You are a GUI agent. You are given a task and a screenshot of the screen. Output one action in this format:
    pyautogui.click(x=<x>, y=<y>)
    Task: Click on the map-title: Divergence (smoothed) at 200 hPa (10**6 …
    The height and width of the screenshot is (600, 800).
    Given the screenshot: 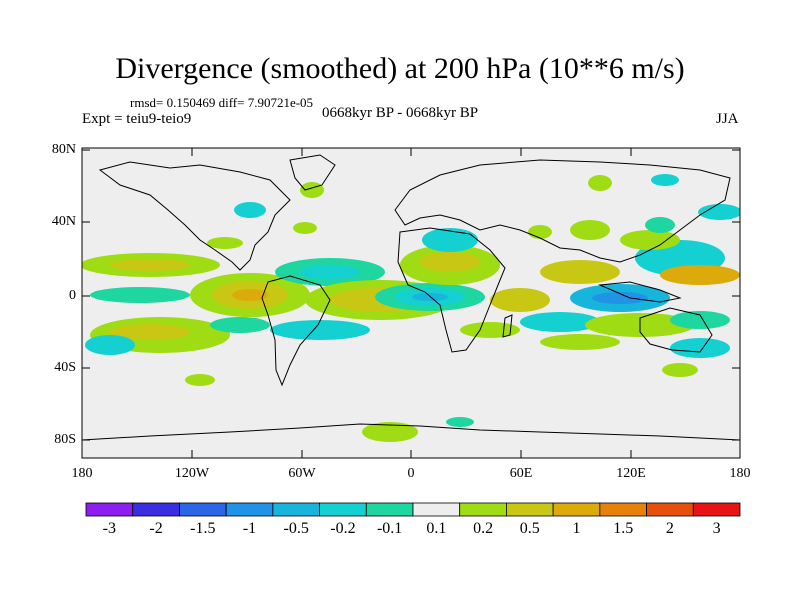 What is the action you would take?
    pyautogui.click(x=400, y=68)
    